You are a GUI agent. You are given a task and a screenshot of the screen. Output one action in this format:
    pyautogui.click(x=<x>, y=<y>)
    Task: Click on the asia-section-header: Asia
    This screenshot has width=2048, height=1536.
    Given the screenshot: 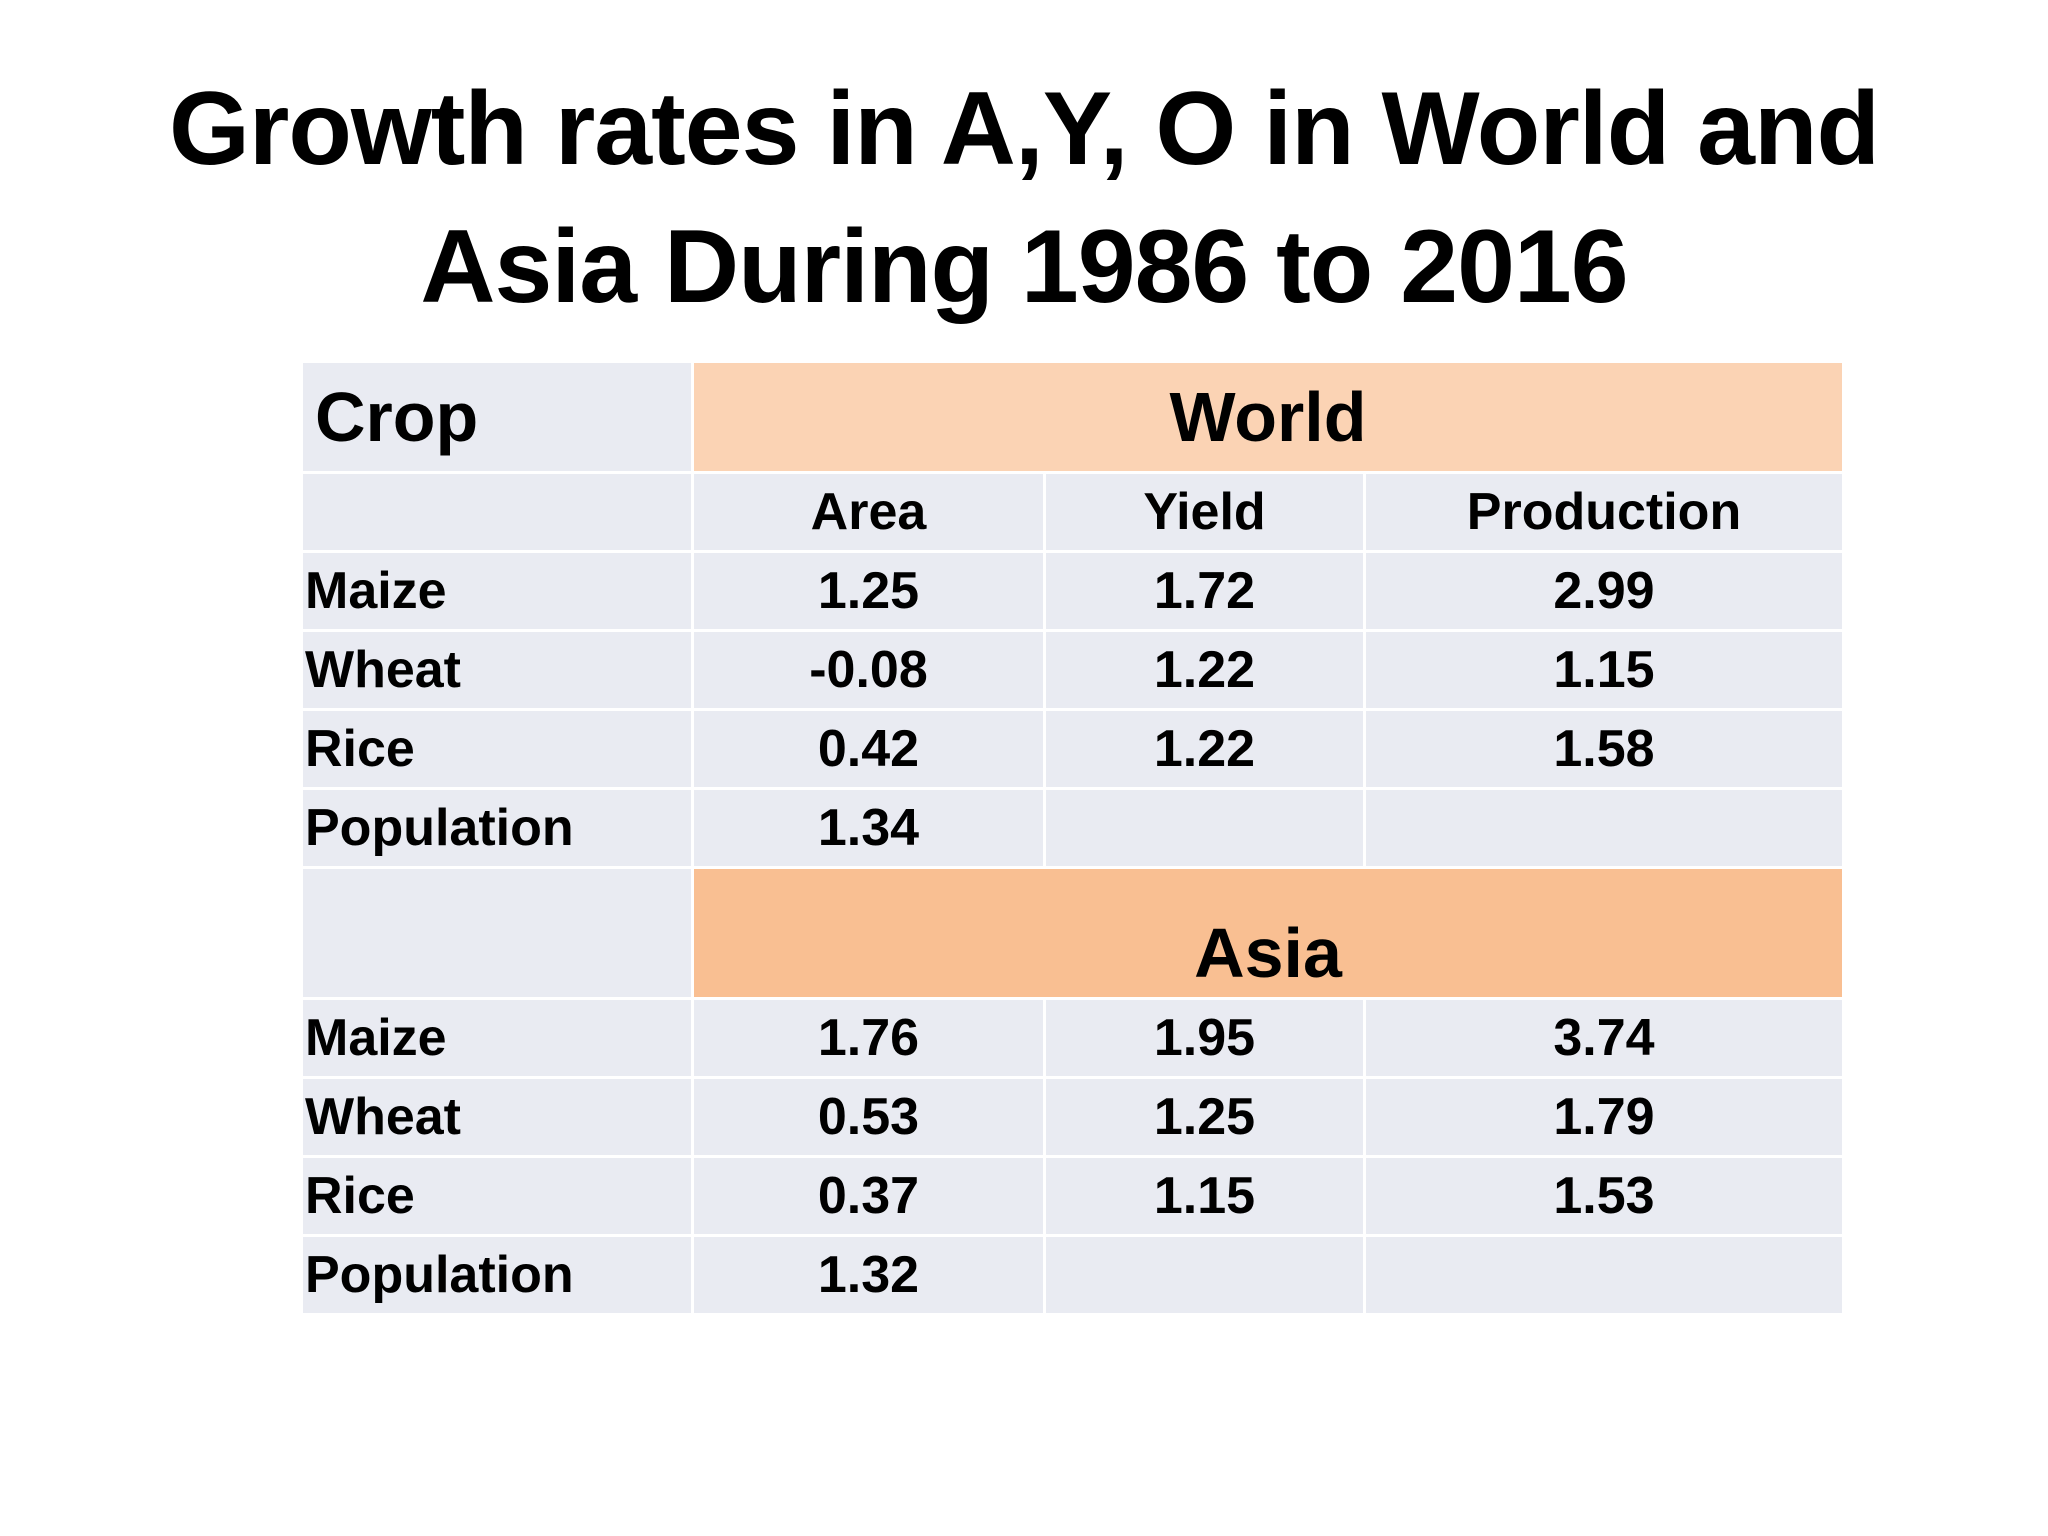 What is the action you would take?
    pyautogui.click(x=1268, y=933)
    